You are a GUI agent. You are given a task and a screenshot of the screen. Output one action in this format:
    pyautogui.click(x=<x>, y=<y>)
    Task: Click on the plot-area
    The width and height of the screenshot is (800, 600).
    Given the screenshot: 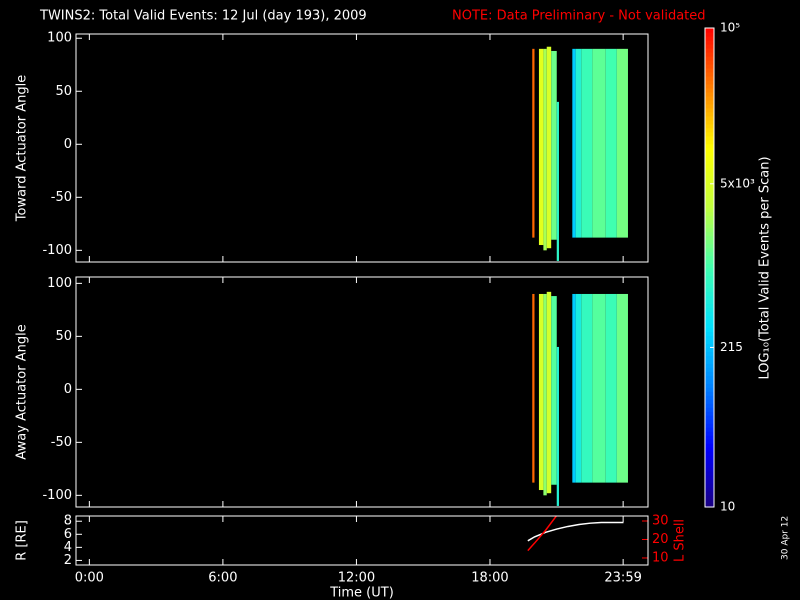 What is the action you would take?
    pyautogui.click(x=580, y=153)
    